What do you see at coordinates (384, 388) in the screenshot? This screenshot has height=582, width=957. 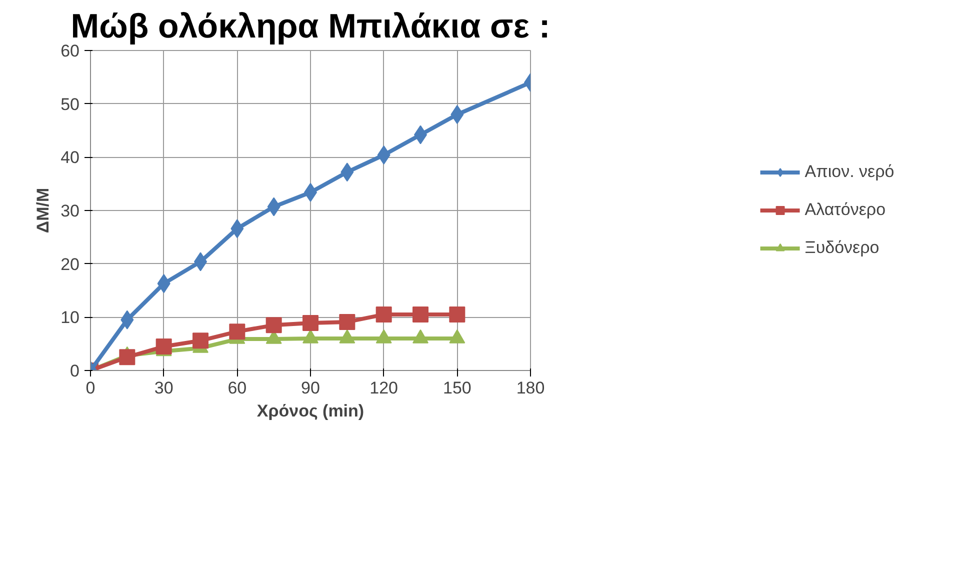 I see `x-tick-label: 120` at bounding box center [384, 388].